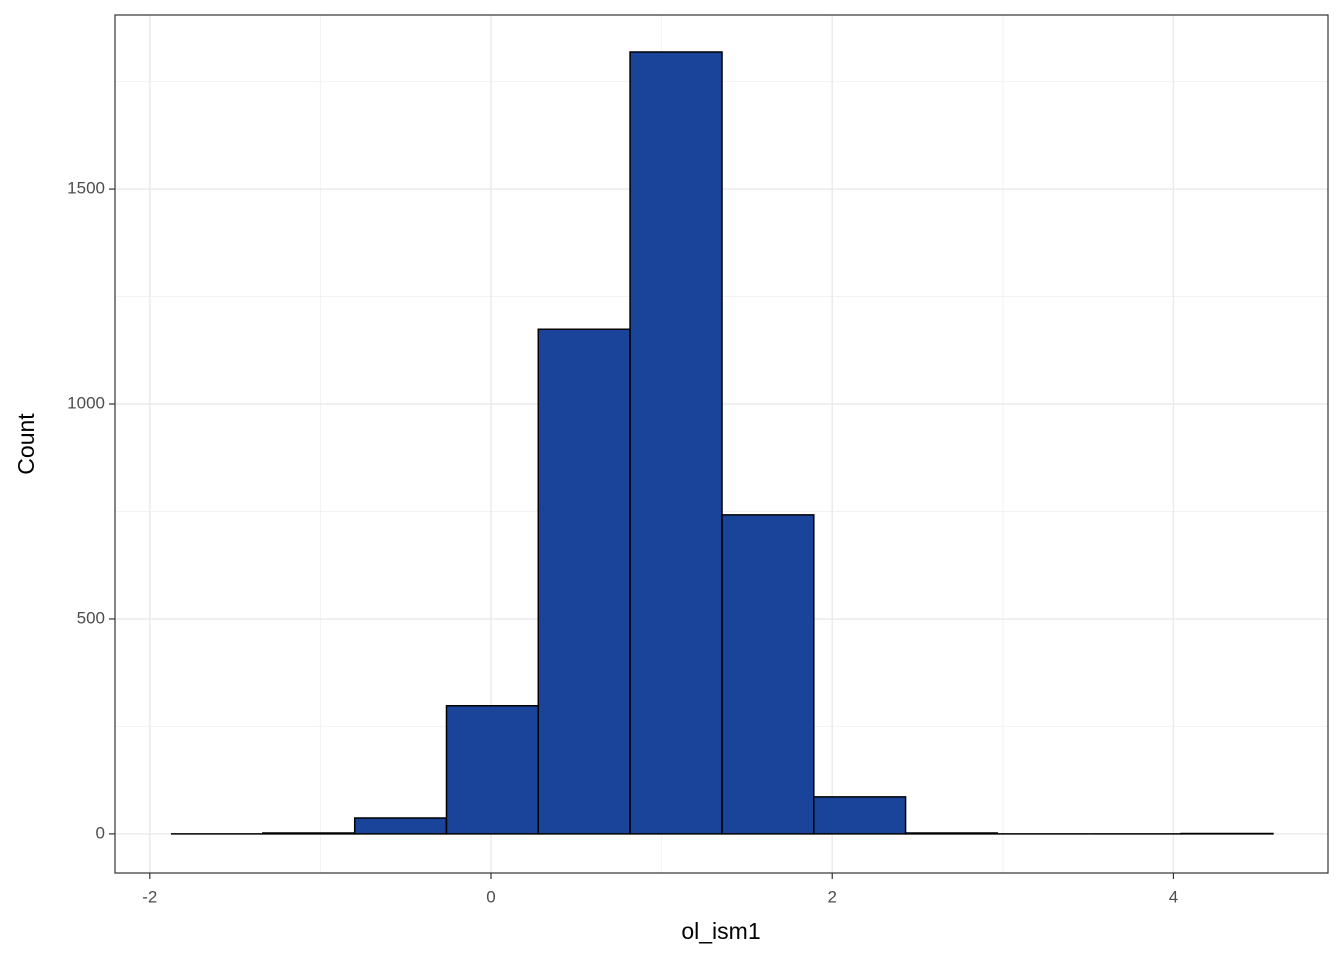  Describe the element at coordinates (91, 617) in the screenshot. I see `y-tick-label: 500` at that location.